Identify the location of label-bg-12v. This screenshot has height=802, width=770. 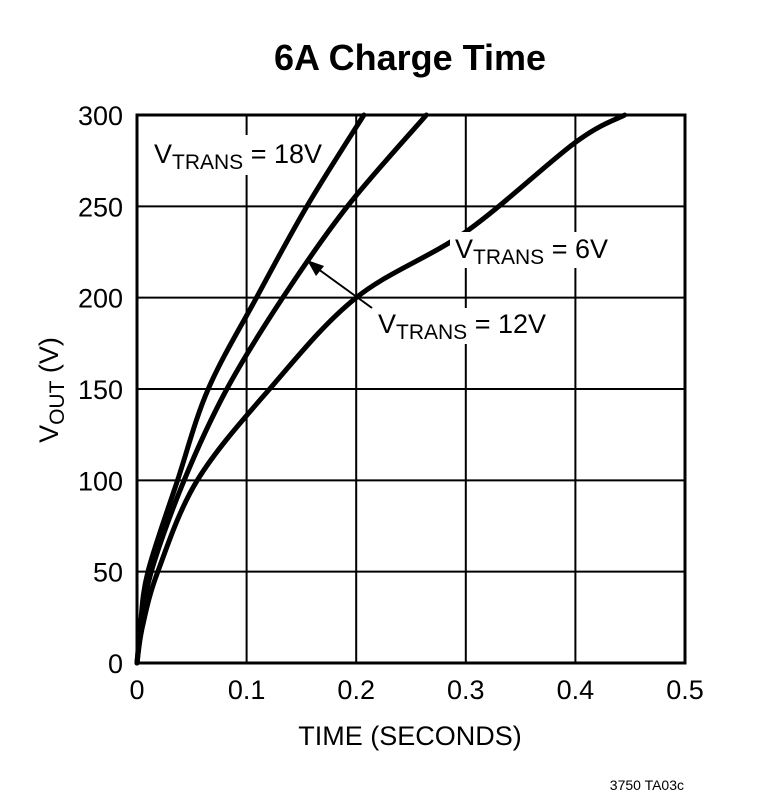
(460, 326).